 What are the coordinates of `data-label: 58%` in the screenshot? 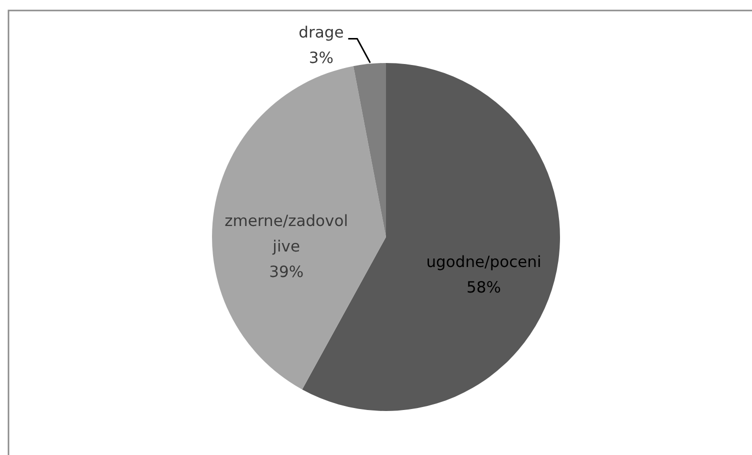 It's located at (483, 287).